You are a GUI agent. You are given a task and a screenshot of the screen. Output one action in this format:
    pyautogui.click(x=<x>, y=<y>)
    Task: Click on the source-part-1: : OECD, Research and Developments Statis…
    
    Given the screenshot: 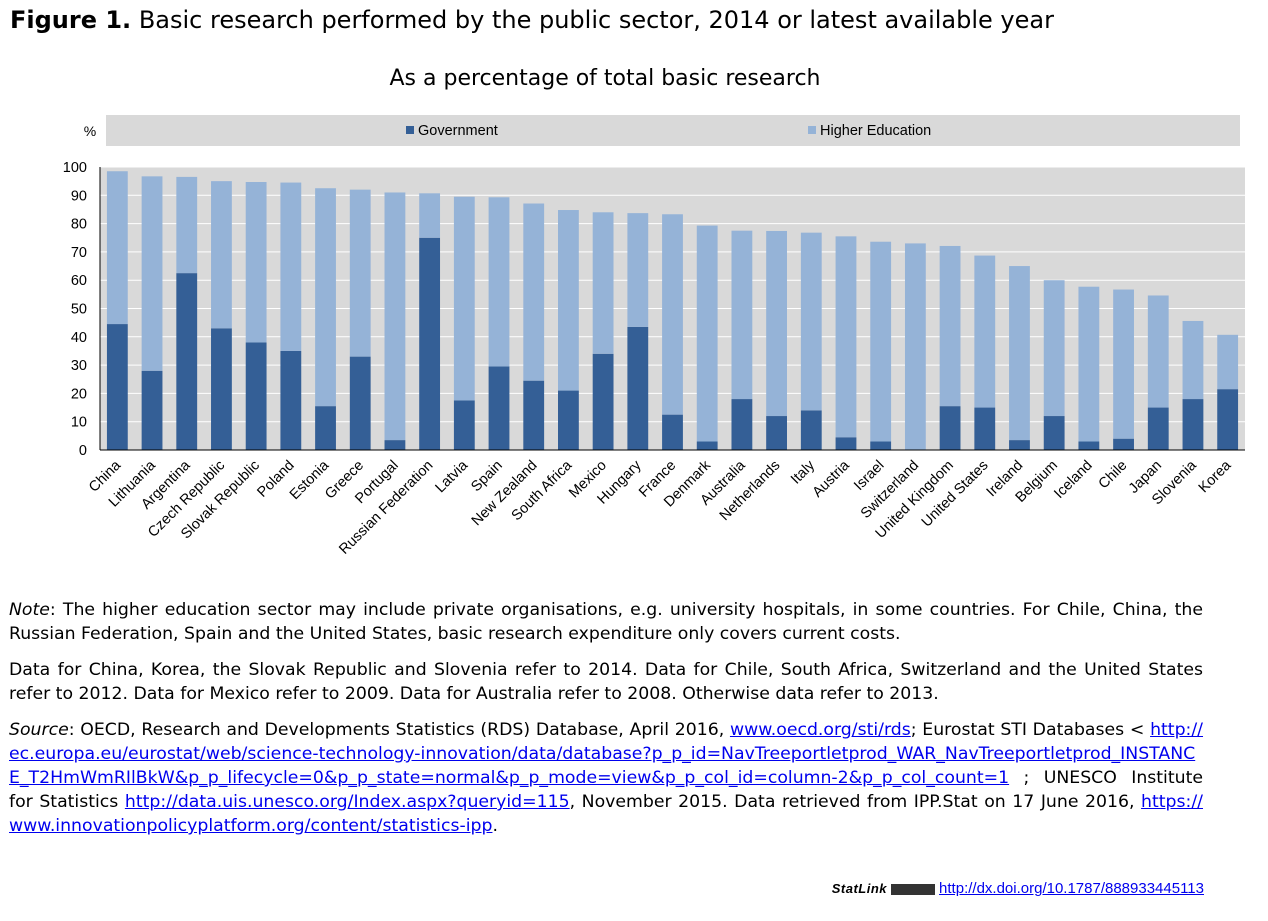 What is the action you would take?
    pyautogui.click(x=399, y=730)
    